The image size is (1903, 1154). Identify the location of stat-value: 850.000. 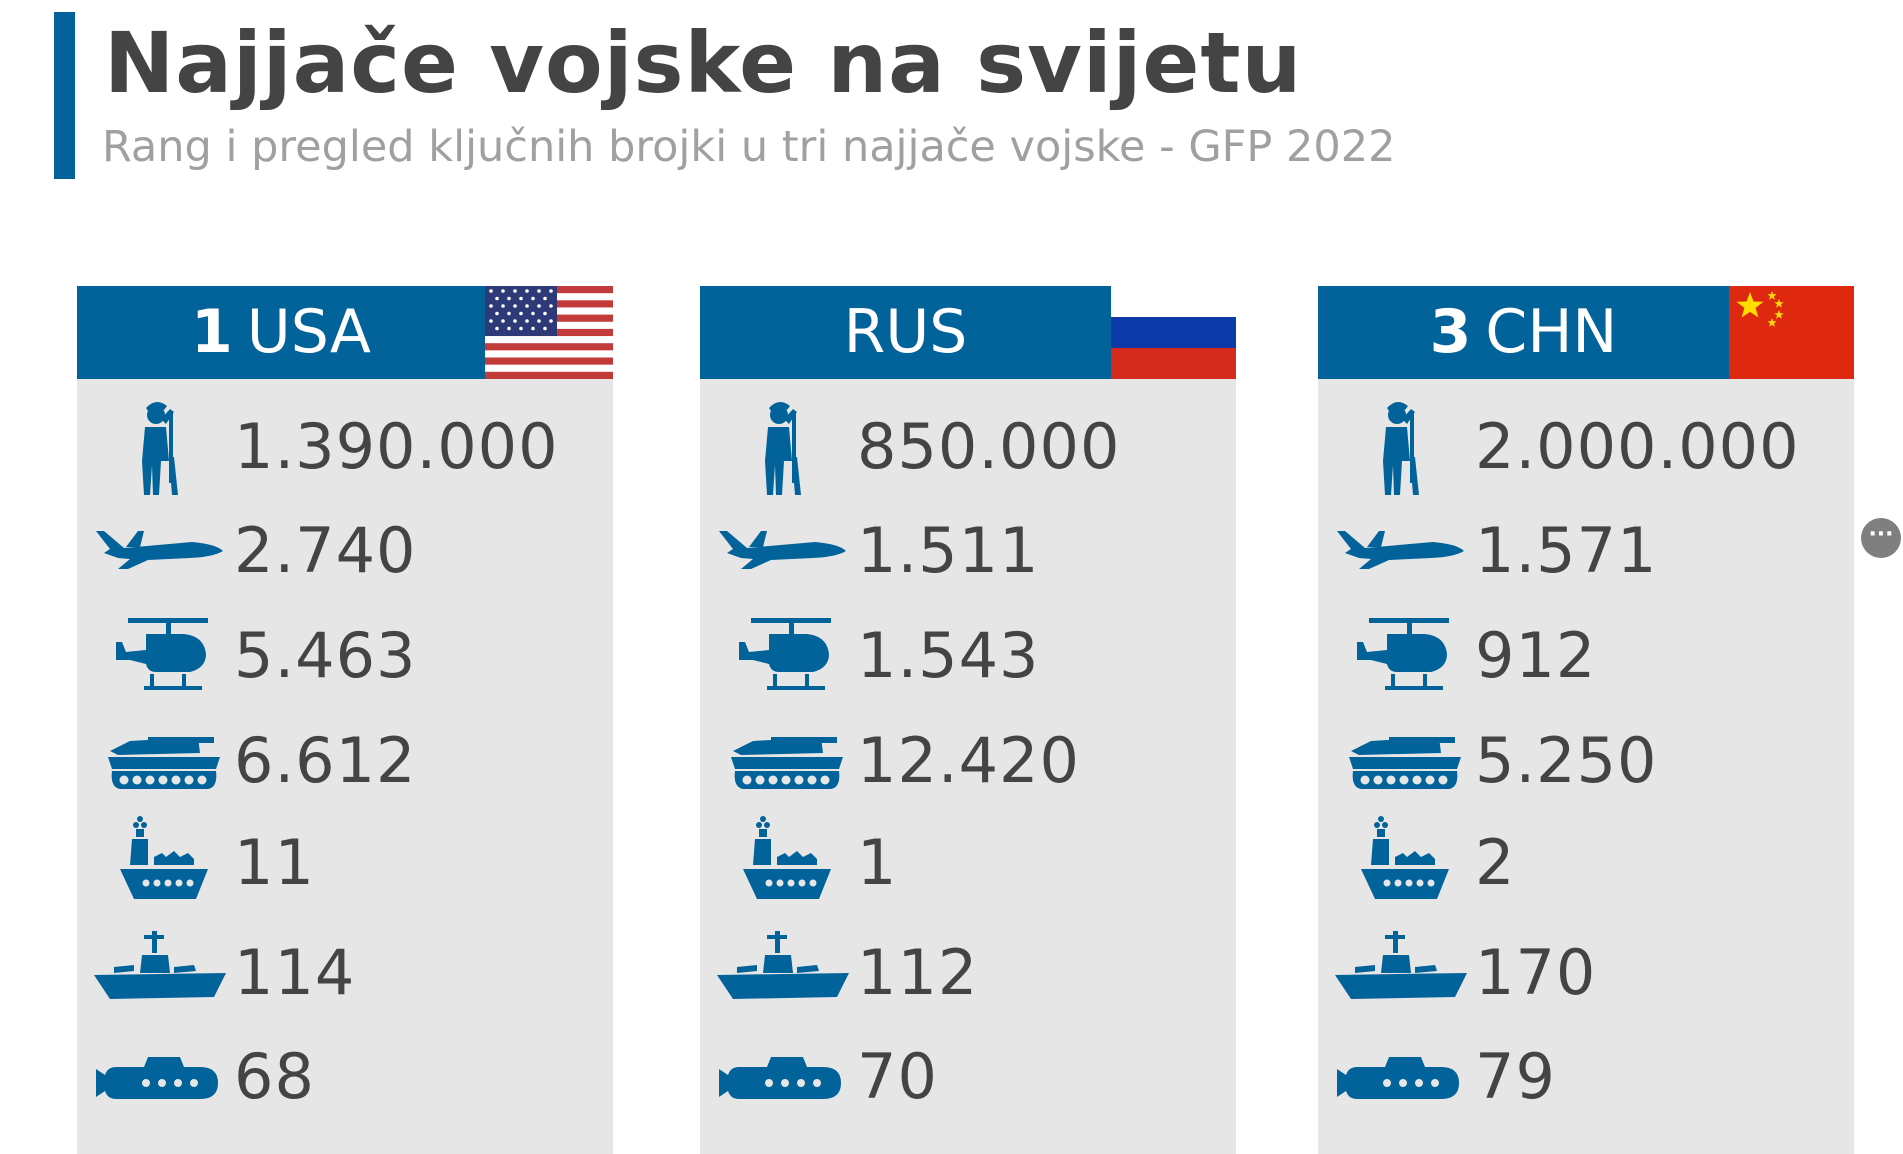
(989, 446).